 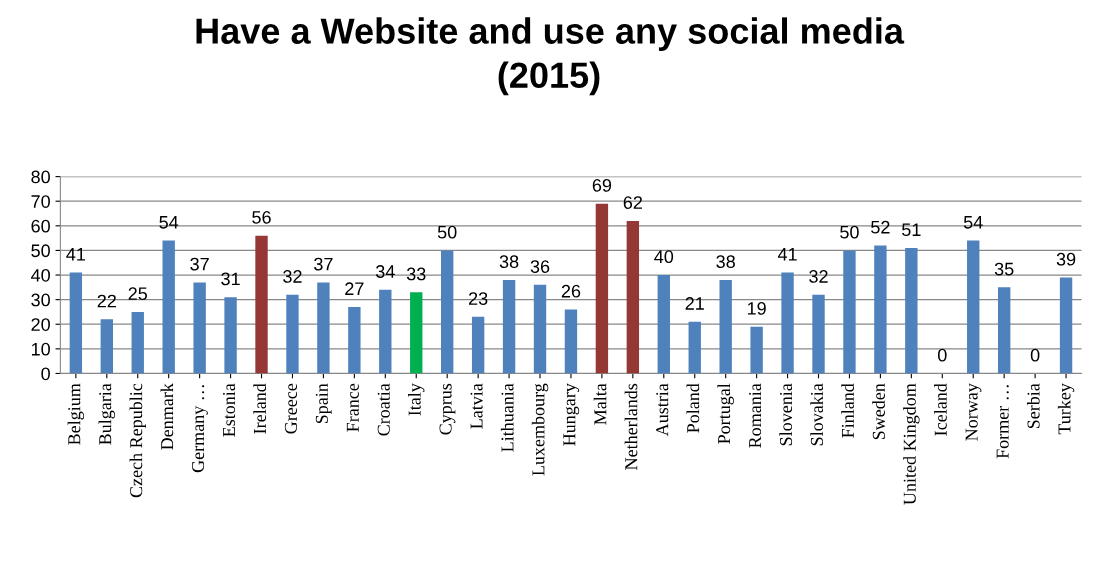 I want to click on x-tick-label: Hungary, so click(x=571, y=414).